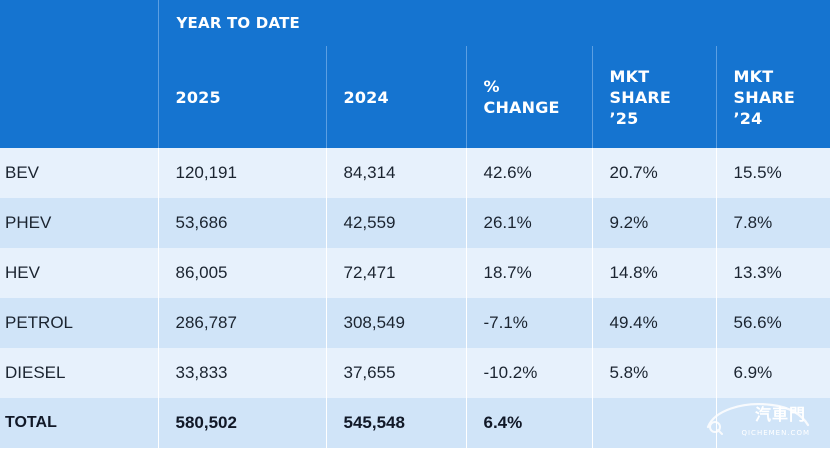 The height and width of the screenshot is (451, 830). I want to click on cell-2025: 580,502, so click(241, 423).